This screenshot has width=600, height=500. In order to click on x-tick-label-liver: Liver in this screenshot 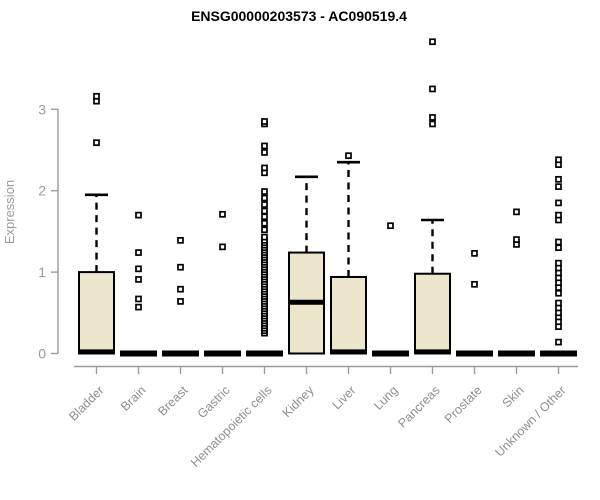, I will do `click(344, 397)`.